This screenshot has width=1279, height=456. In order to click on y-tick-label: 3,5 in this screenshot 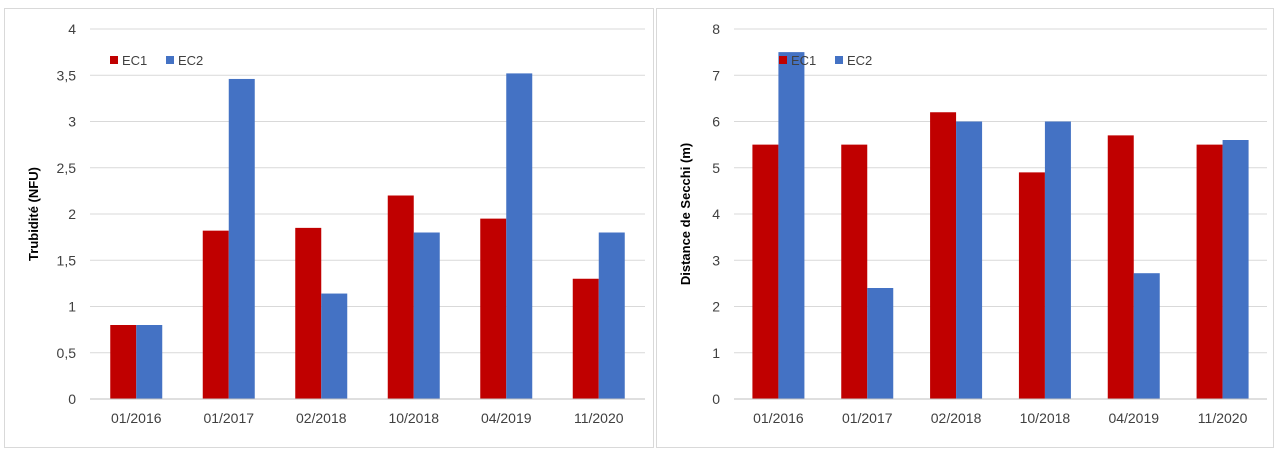, I will do `click(67, 75)`.